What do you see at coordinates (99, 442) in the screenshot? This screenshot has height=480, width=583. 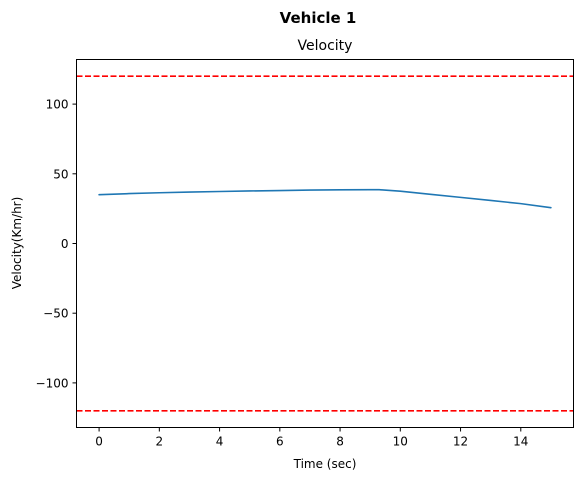 I see `x-tick-label: 0` at bounding box center [99, 442].